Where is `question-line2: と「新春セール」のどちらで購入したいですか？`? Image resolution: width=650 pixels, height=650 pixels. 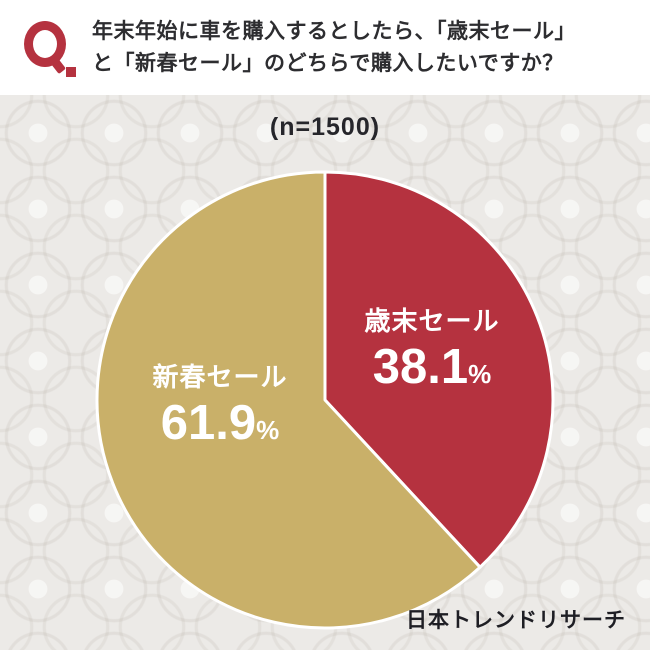
question-line2: と「新春セール」のどちらで購入したいですか？ is located at coordinates (328, 63).